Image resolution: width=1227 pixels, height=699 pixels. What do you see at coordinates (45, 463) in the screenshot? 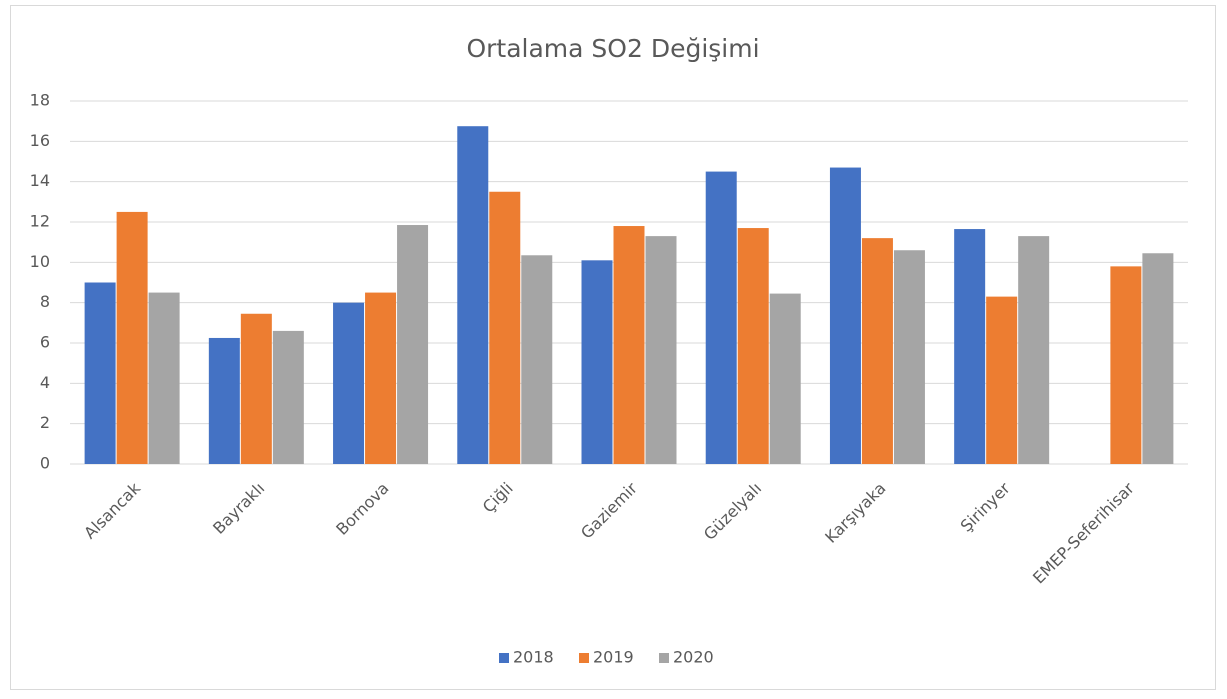
I see `y-tick-label: 0` at bounding box center [45, 463].